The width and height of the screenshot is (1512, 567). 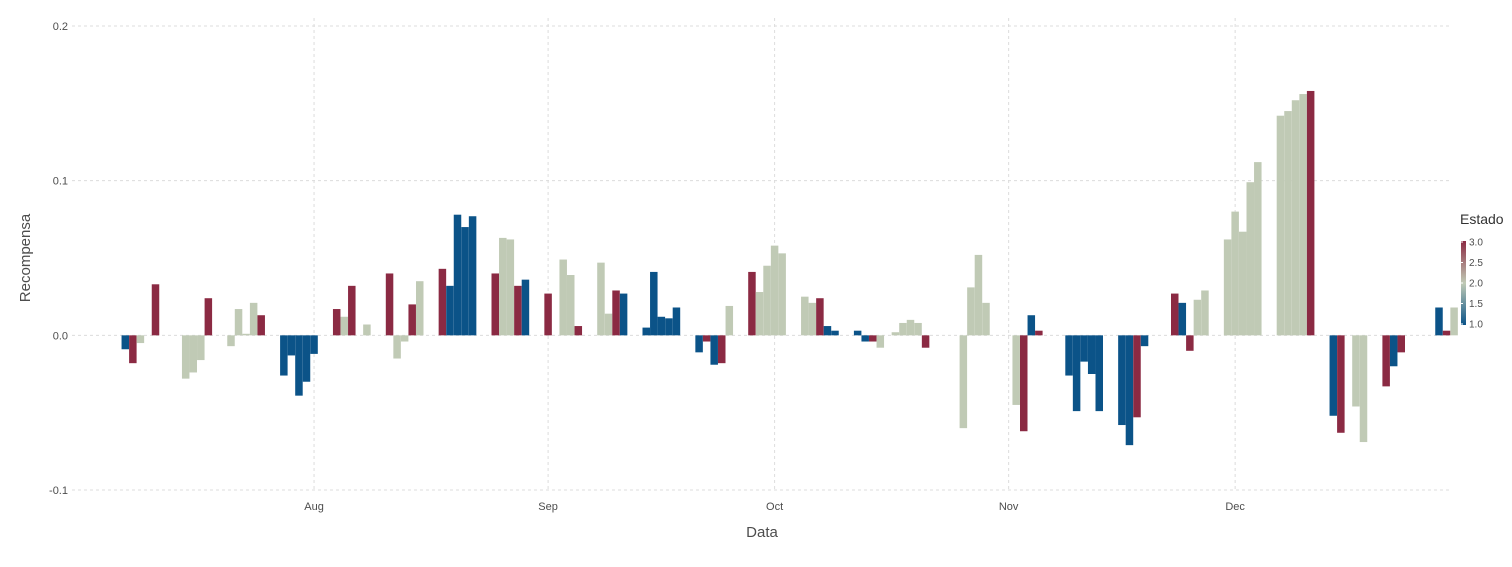 I want to click on x-tick-label: Oct, so click(x=774, y=507).